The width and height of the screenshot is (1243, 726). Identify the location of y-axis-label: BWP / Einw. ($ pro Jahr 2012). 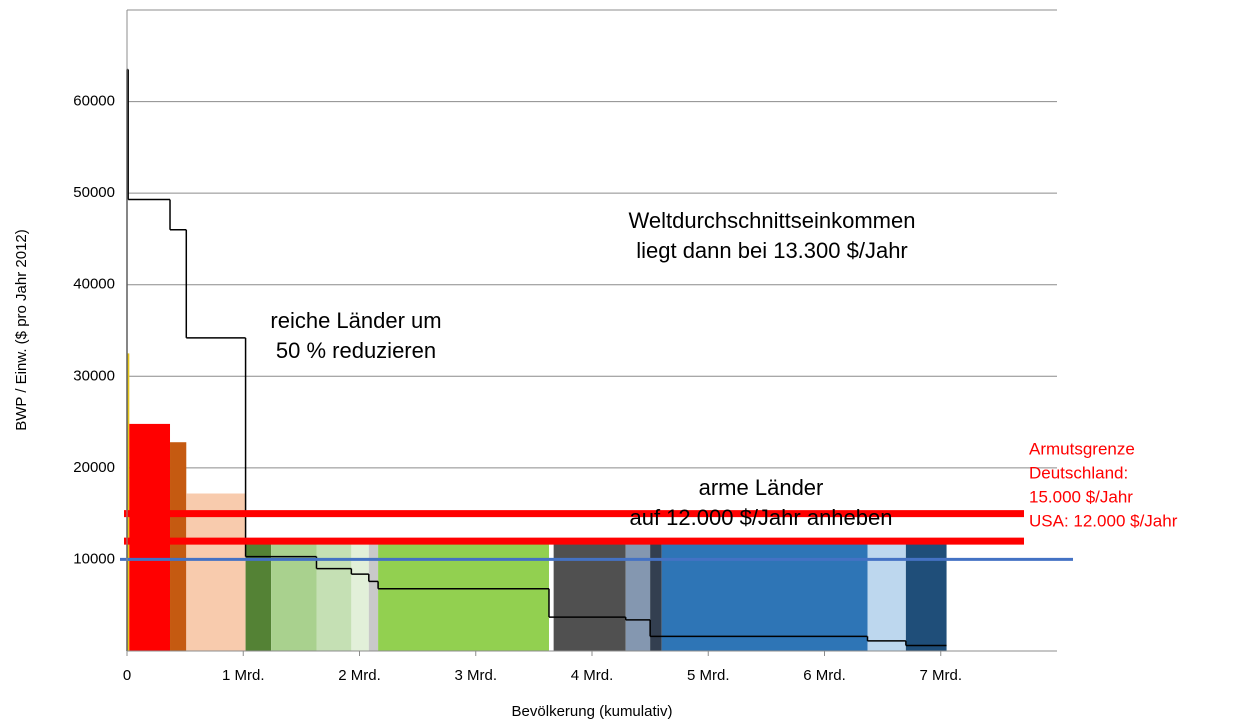
(21, 329).